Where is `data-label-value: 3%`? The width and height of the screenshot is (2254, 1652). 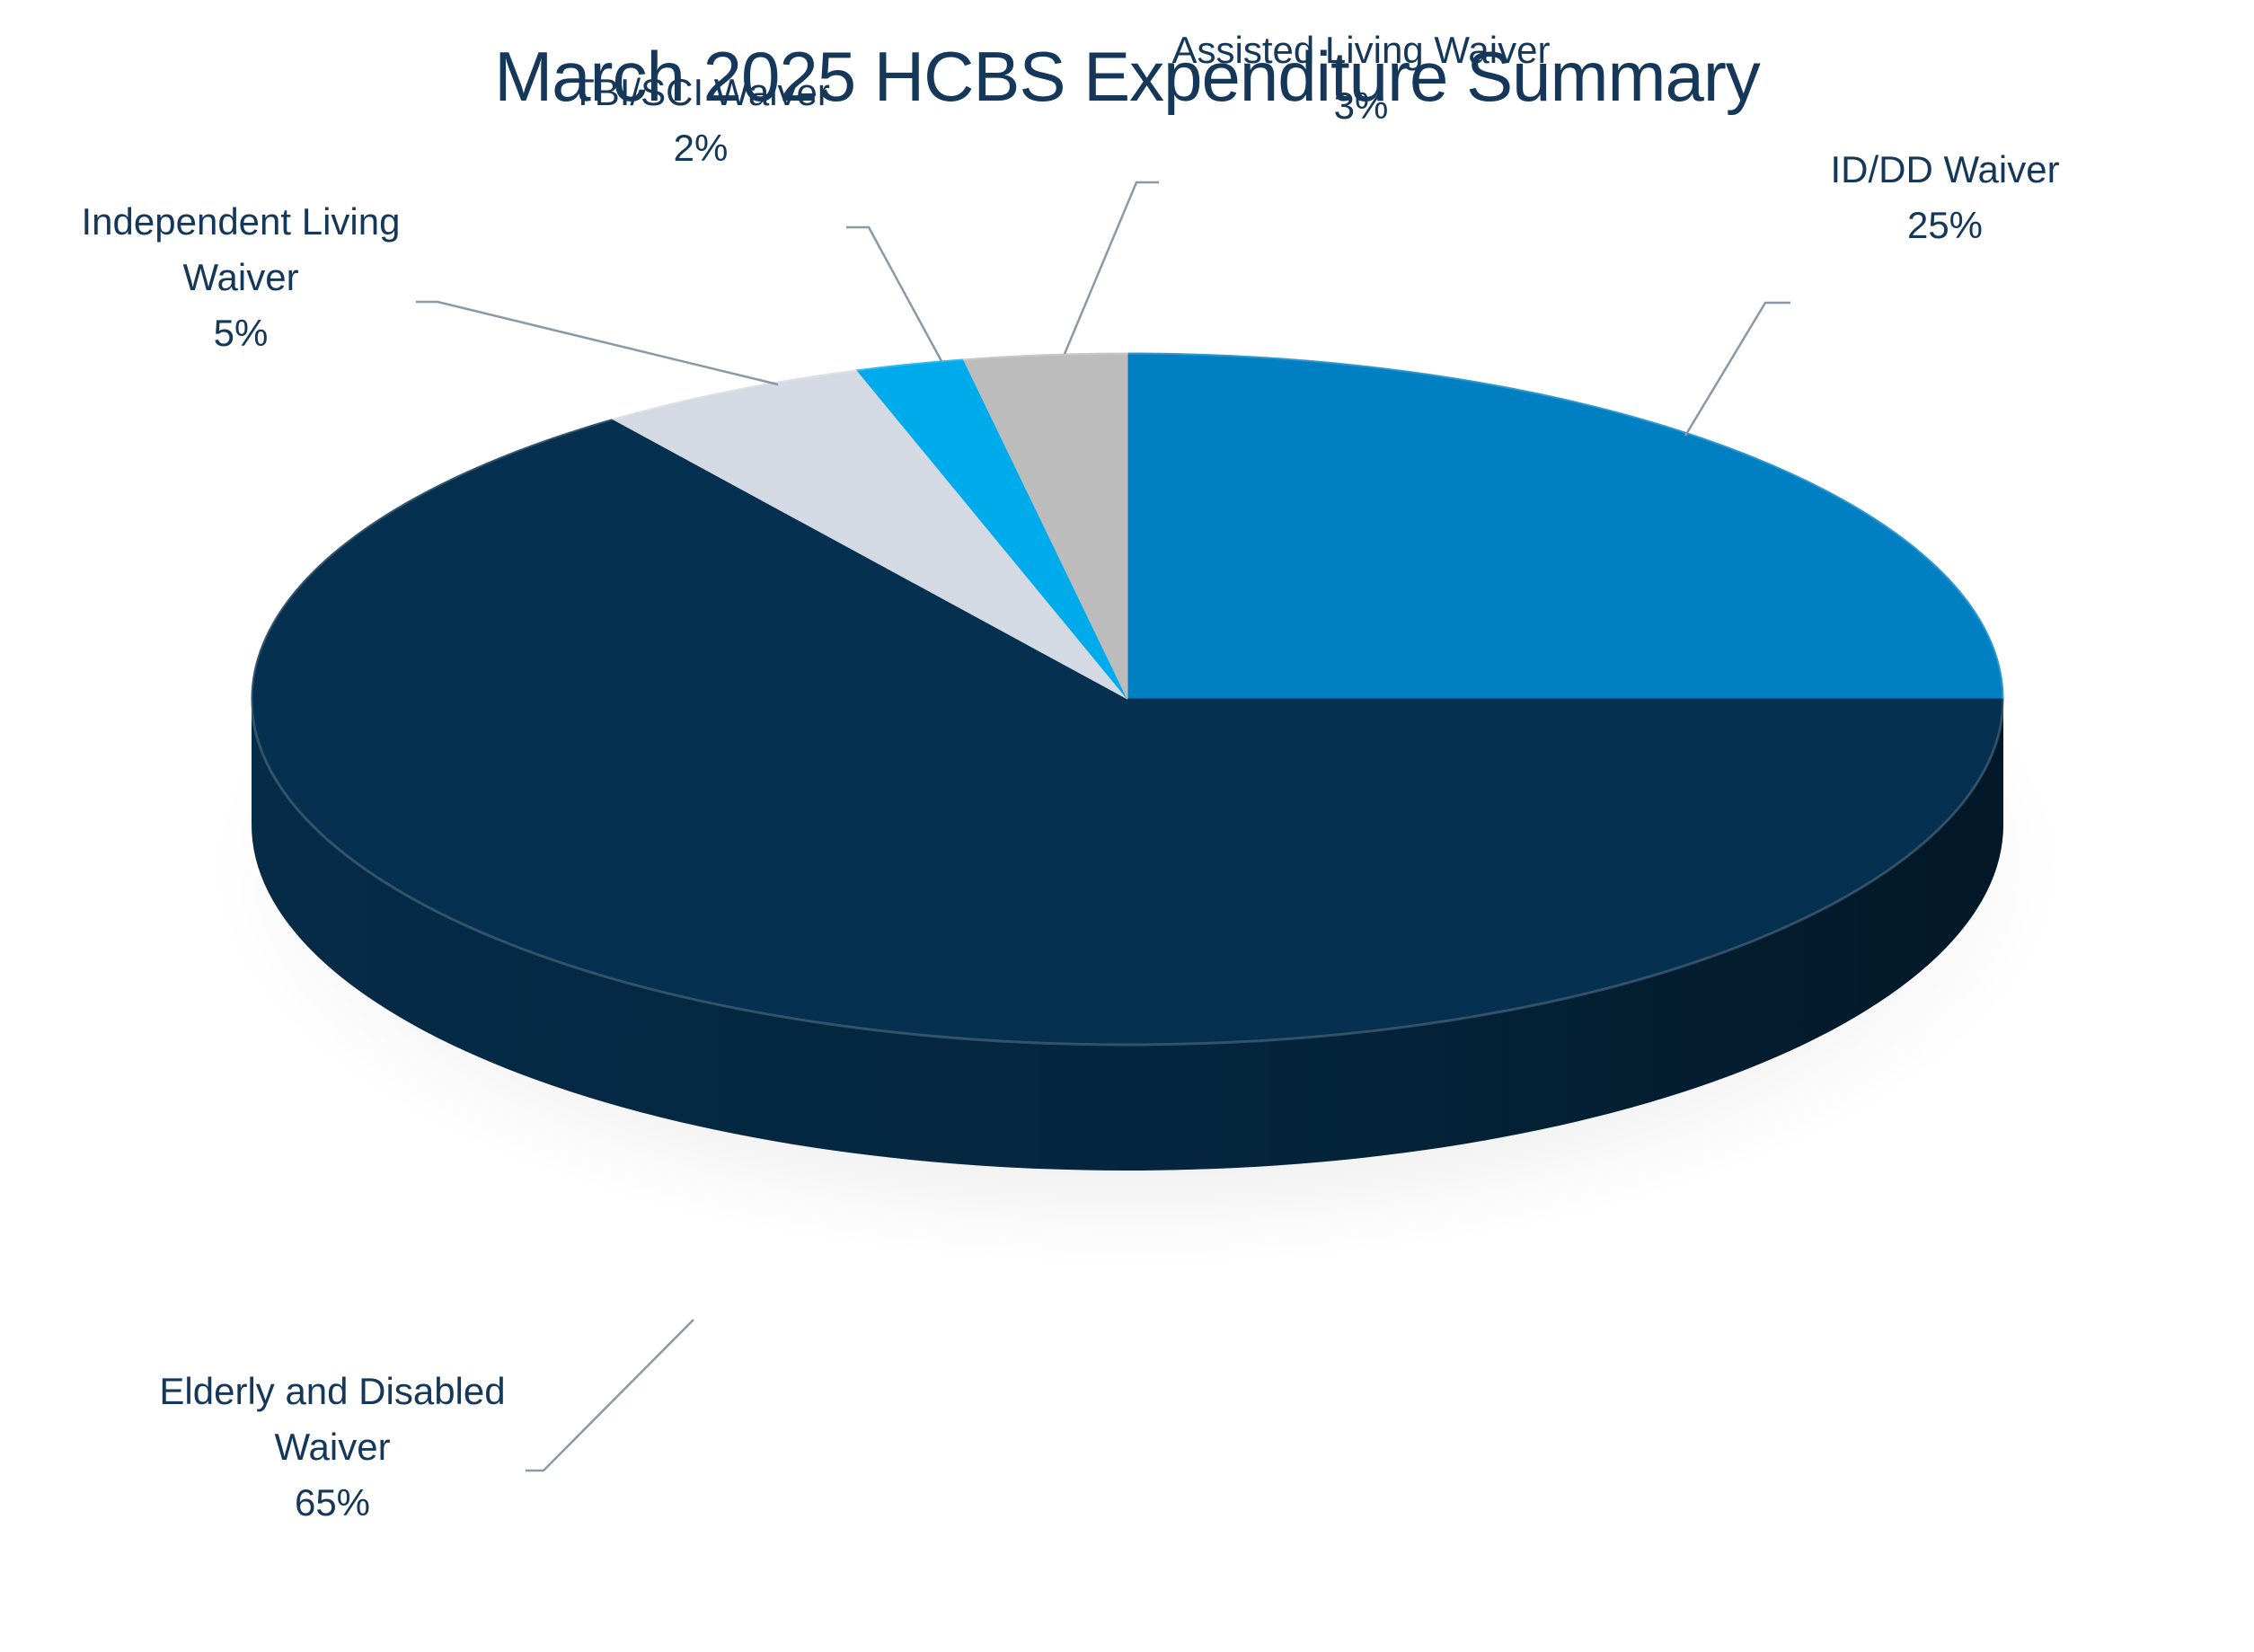
data-label-value: 3% is located at coordinates (1361, 105).